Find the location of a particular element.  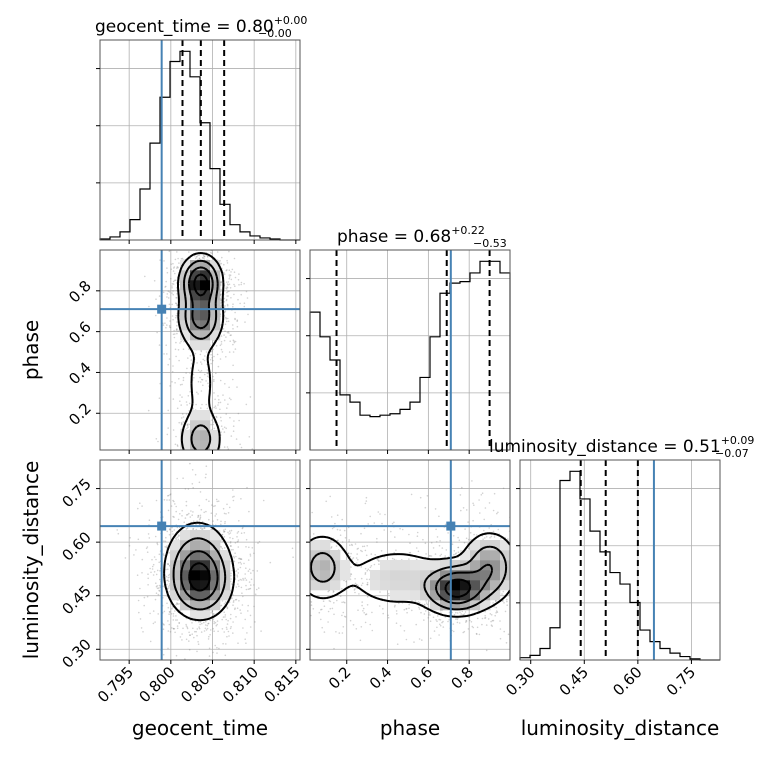

hist-grid-phase is located at coordinates (410, 350).